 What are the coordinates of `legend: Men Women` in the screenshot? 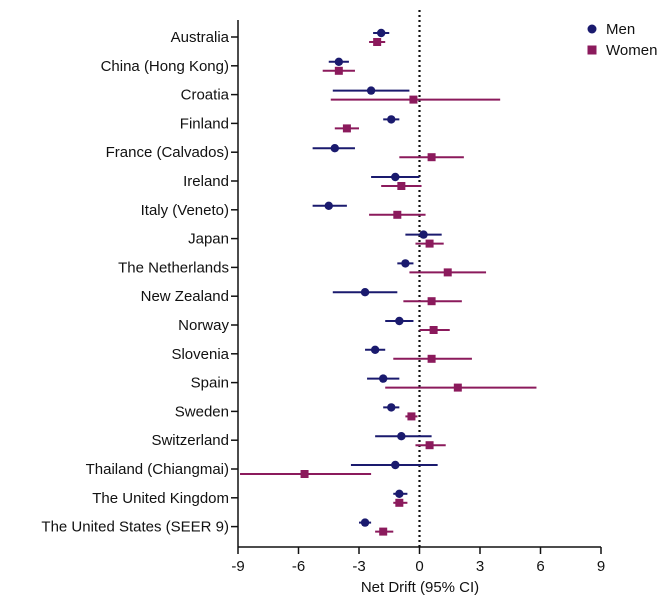 It's located at (622, 40).